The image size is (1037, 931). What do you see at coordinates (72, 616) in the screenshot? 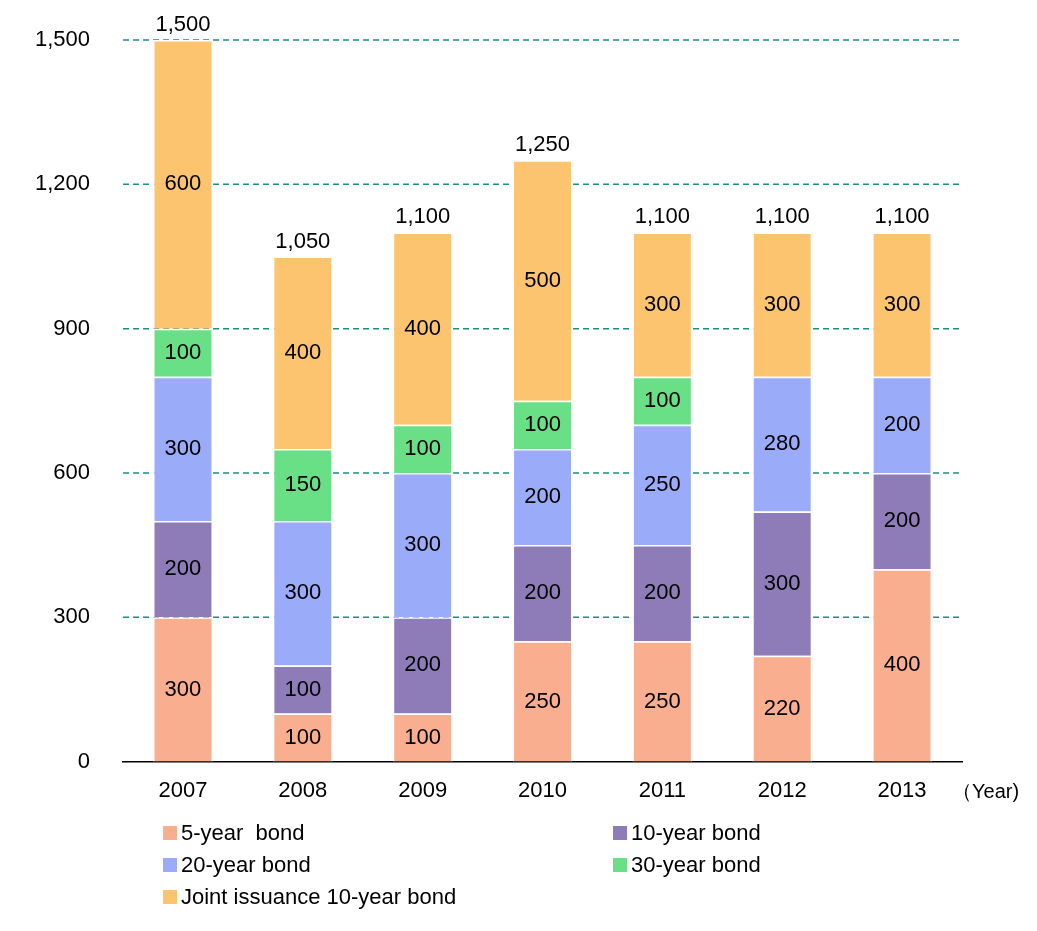
I see `y-tick-label: 300` at bounding box center [72, 616].